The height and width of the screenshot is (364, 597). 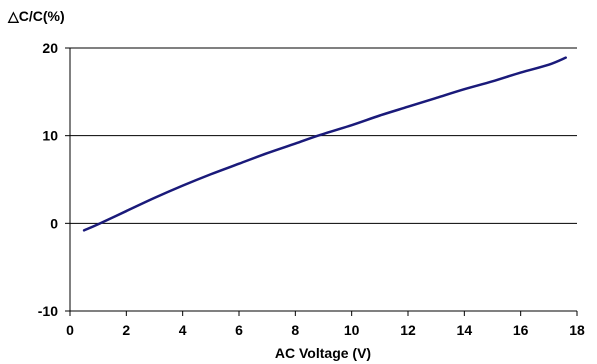 I want to click on y-tick-label: 0, so click(x=54, y=223).